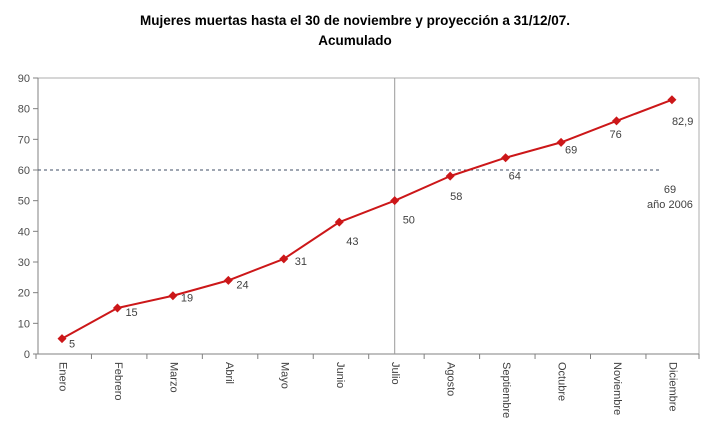  What do you see at coordinates (562, 381) in the screenshot?
I see `x-axis-month-label: Octubre` at bounding box center [562, 381].